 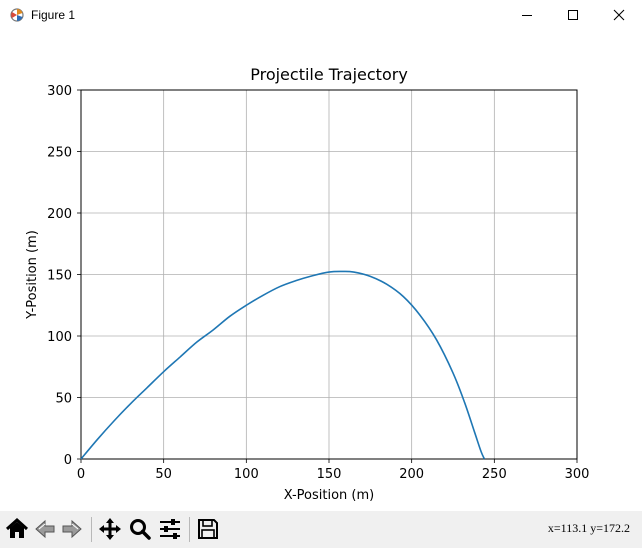 I want to click on close-icon, so click(x=619, y=15).